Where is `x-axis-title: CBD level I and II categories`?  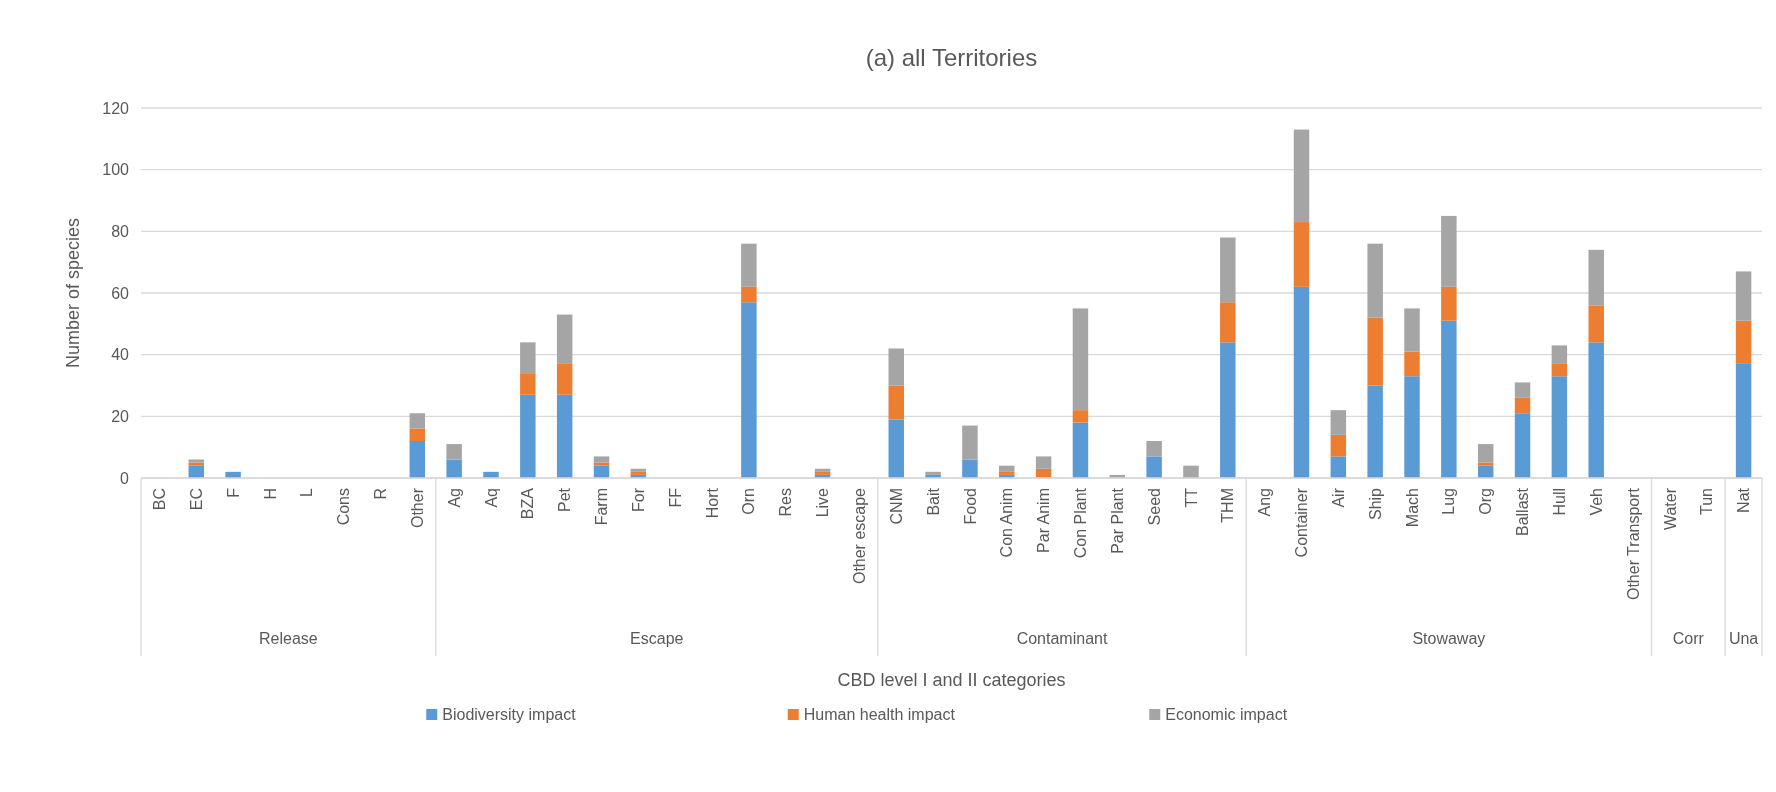
x-axis-title: CBD level I and II categories is located at coordinates (951, 680).